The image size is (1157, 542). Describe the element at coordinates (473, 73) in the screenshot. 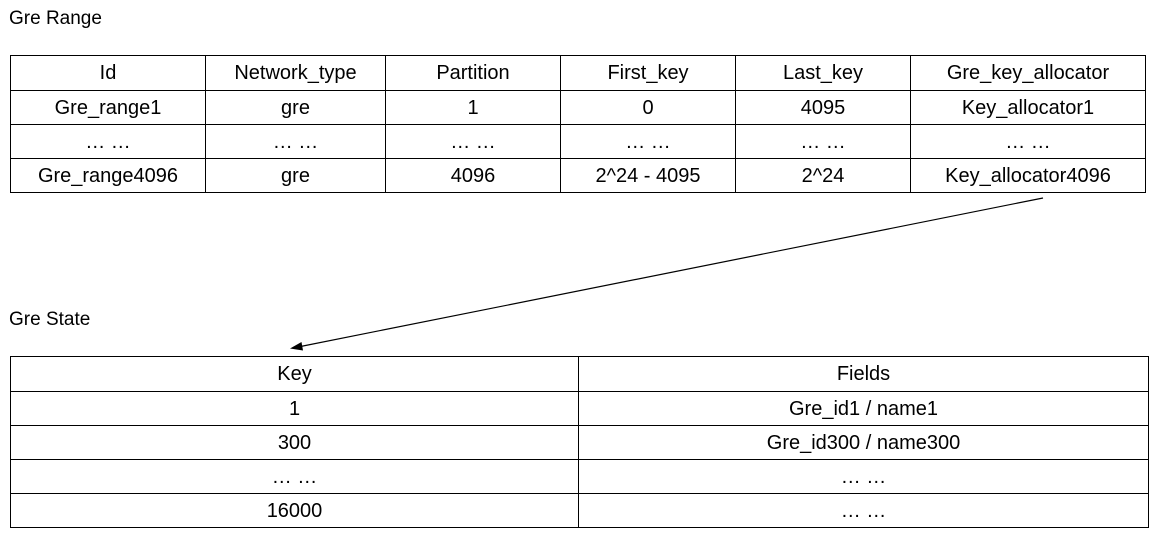

I see `header-cell-partition: Partition` at that location.